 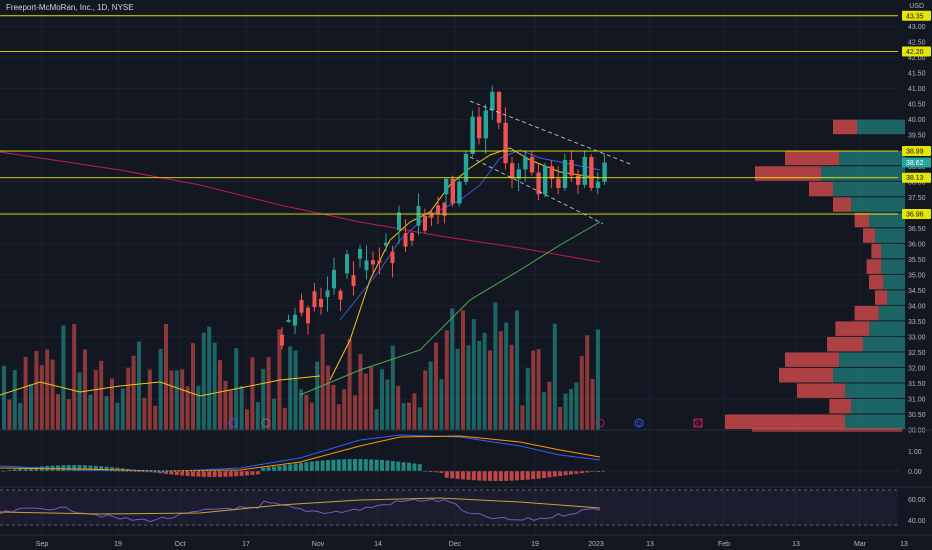 I want to click on price-tick-label: 42.00, so click(x=917, y=58).